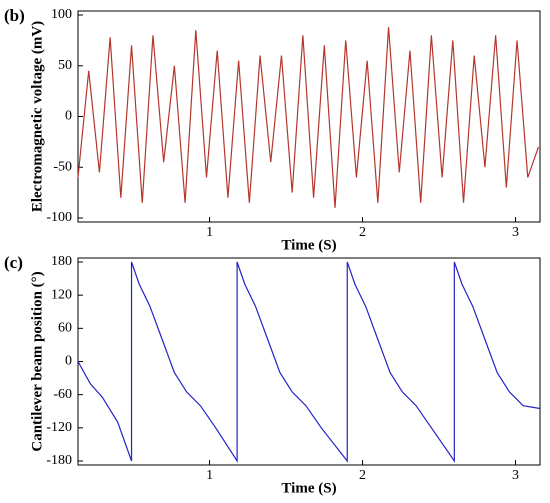  Describe the element at coordinates (59, 217) in the screenshot. I see `y-tick-label: -100` at that location.